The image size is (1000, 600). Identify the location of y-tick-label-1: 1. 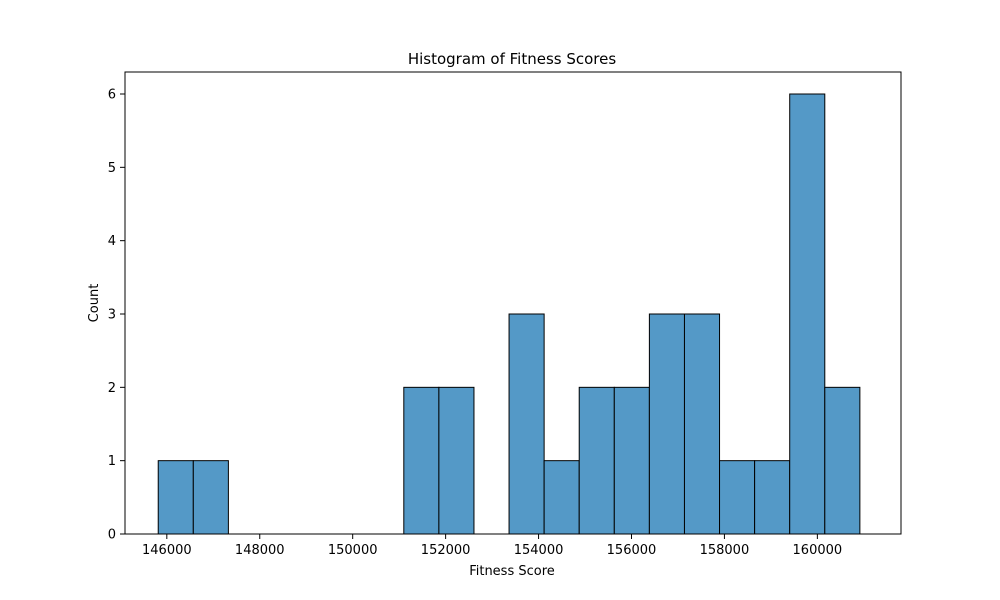
(112, 461).